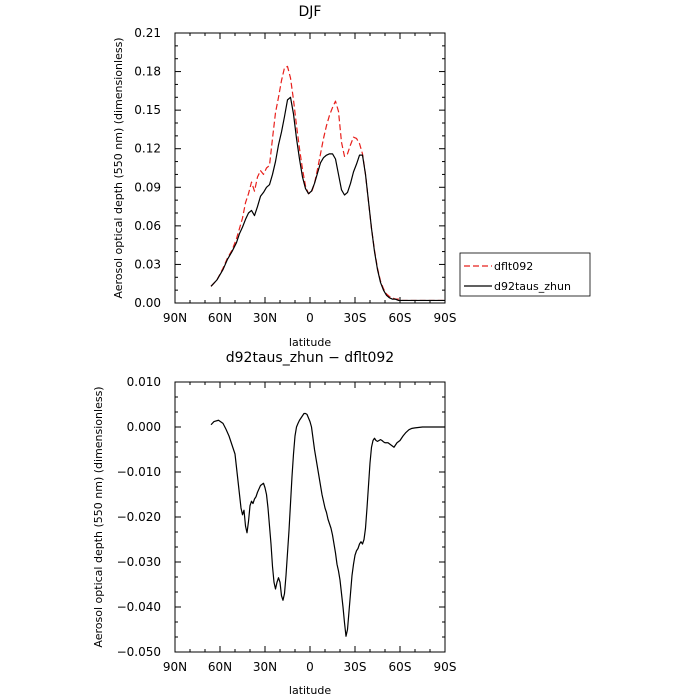 The width and height of the screenshot is (700, 700). Describe the element at coordinates (400, 667) in the screenshot. I see `bottom-x-tick-label: 60S` at that location.